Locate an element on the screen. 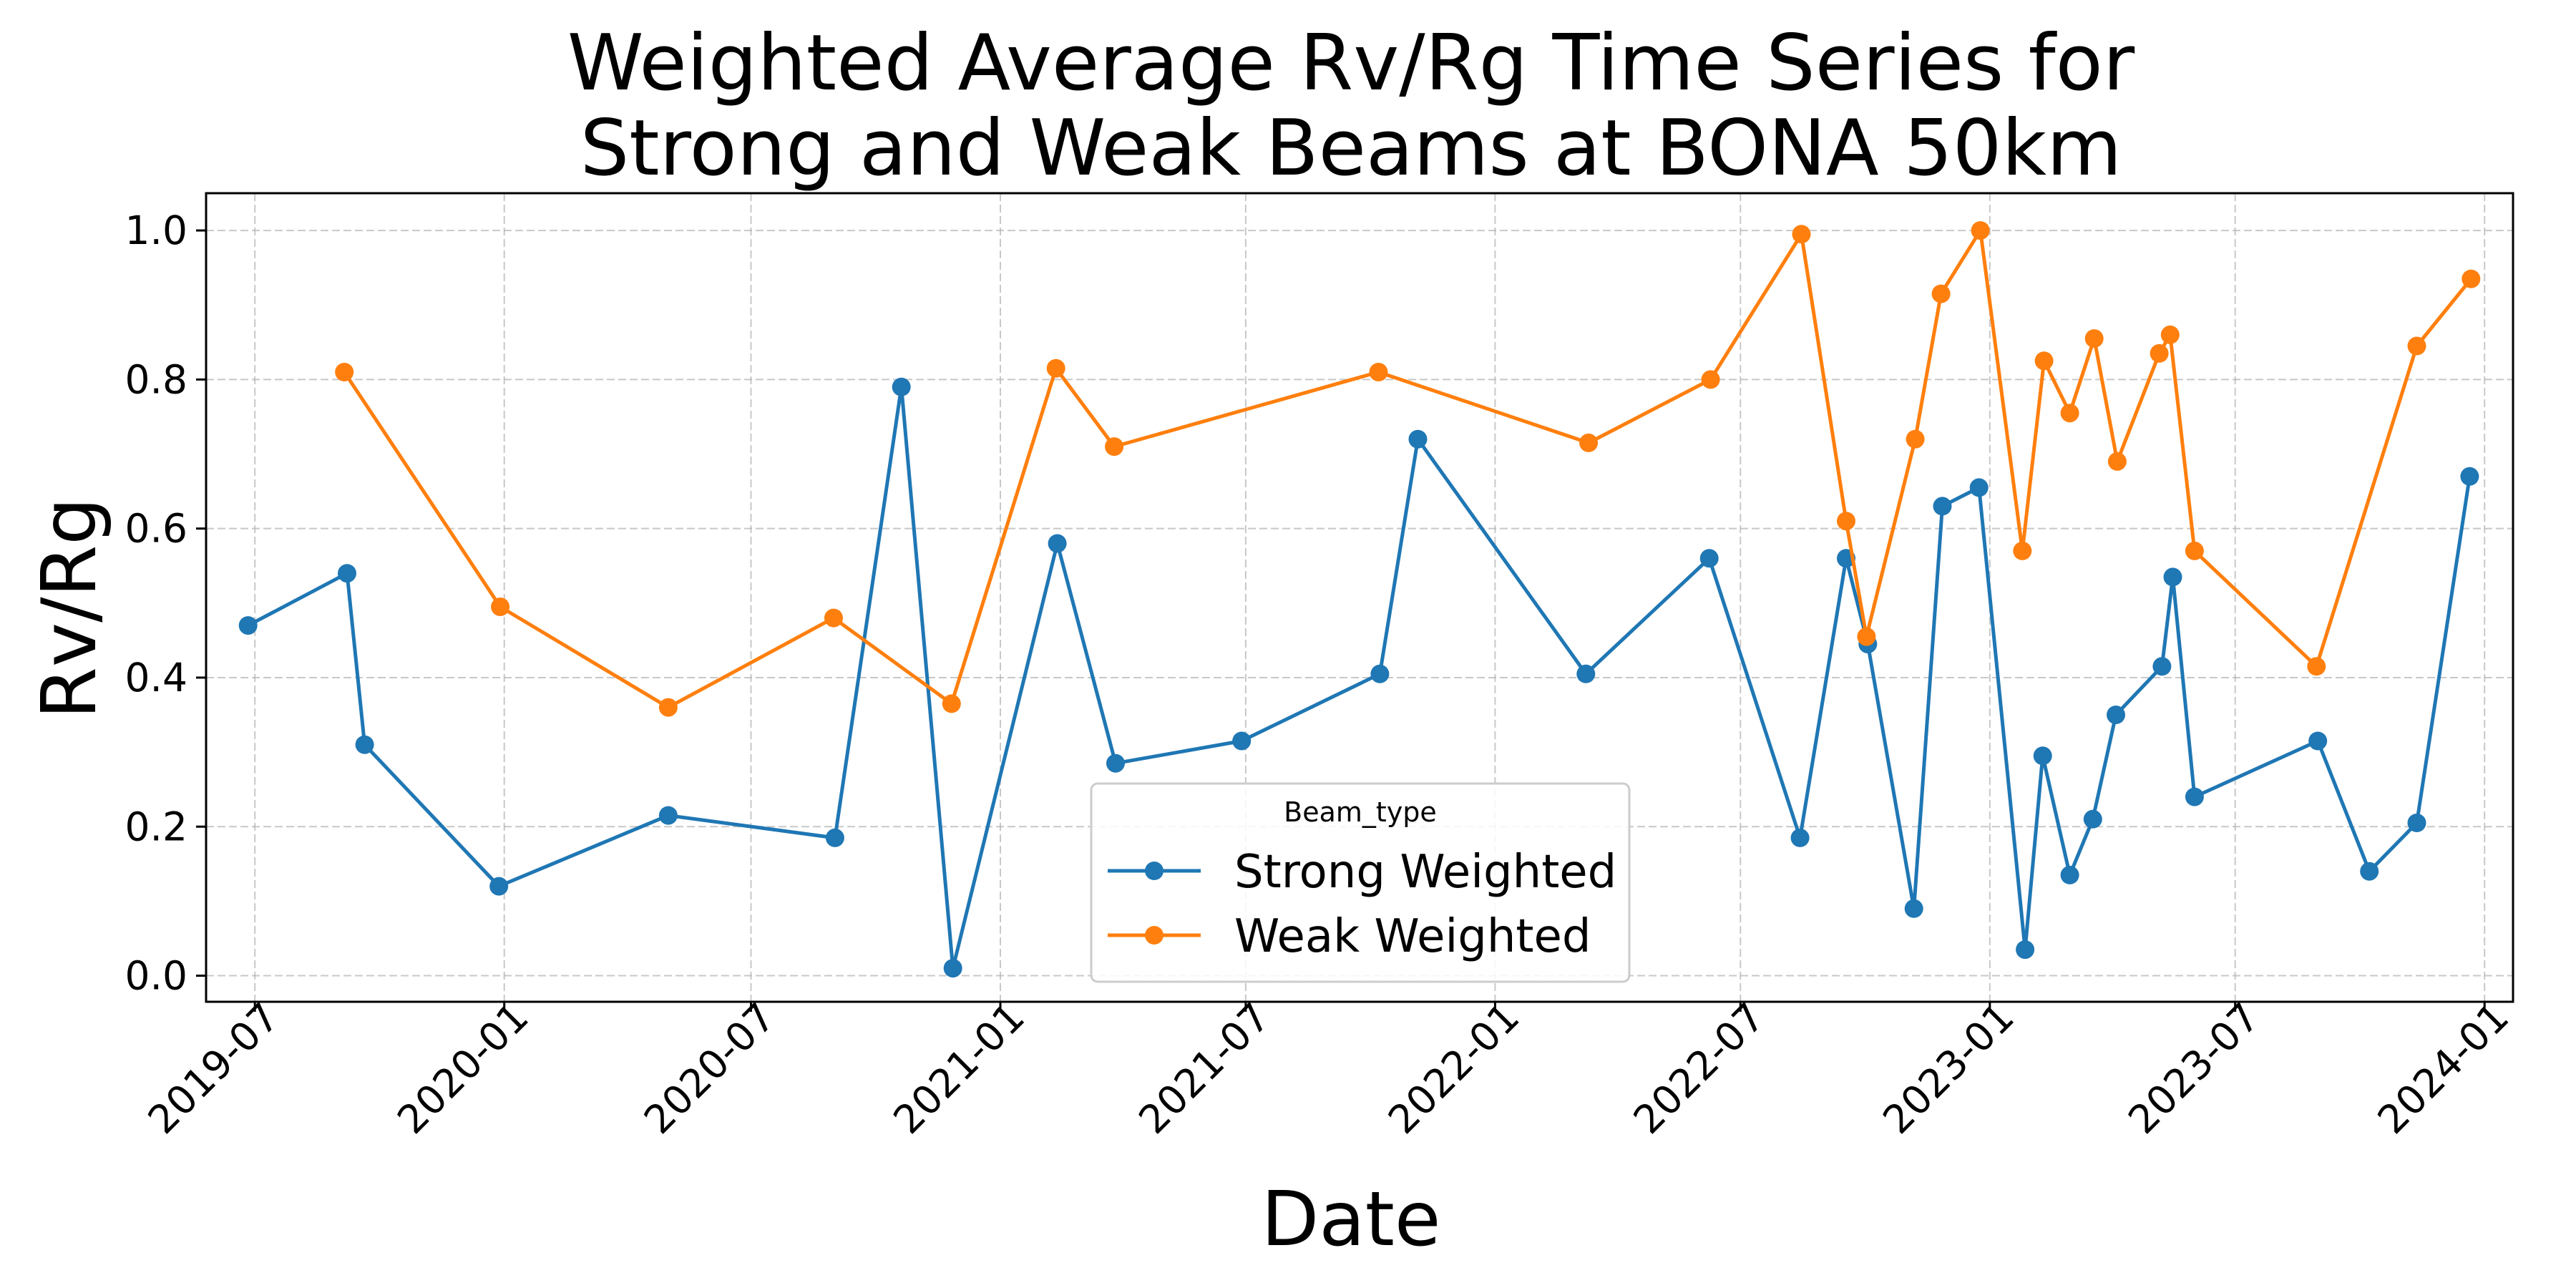 This screenshot has height=1288, width=2576. legend: Beam_type Strong Weighted Weak Weighted is located at coordinates (1360, 882).